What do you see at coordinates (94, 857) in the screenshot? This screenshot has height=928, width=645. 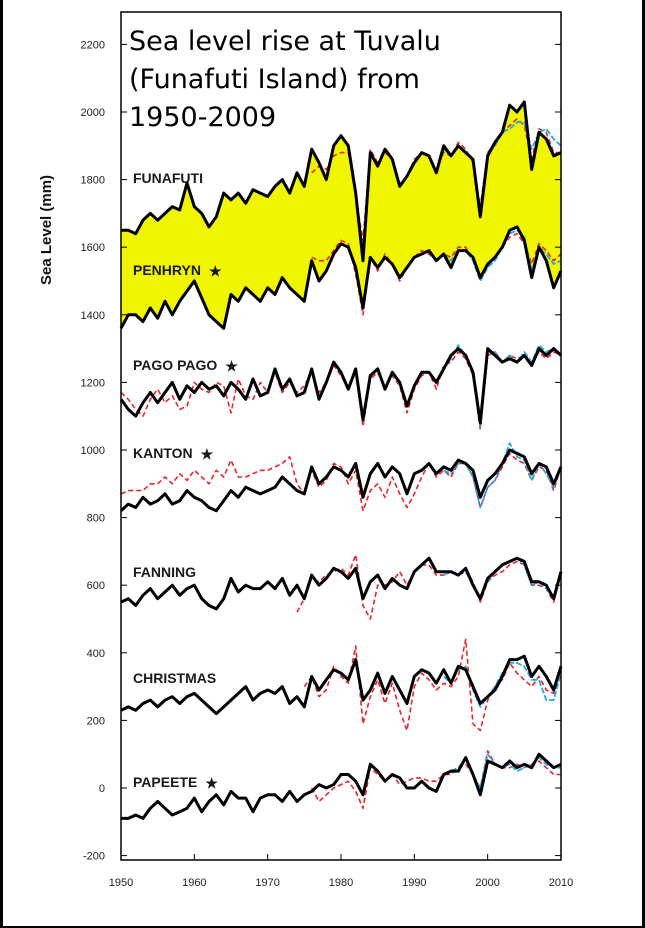 I see `y-tick-label: -200` at bounding box center [94, 857].